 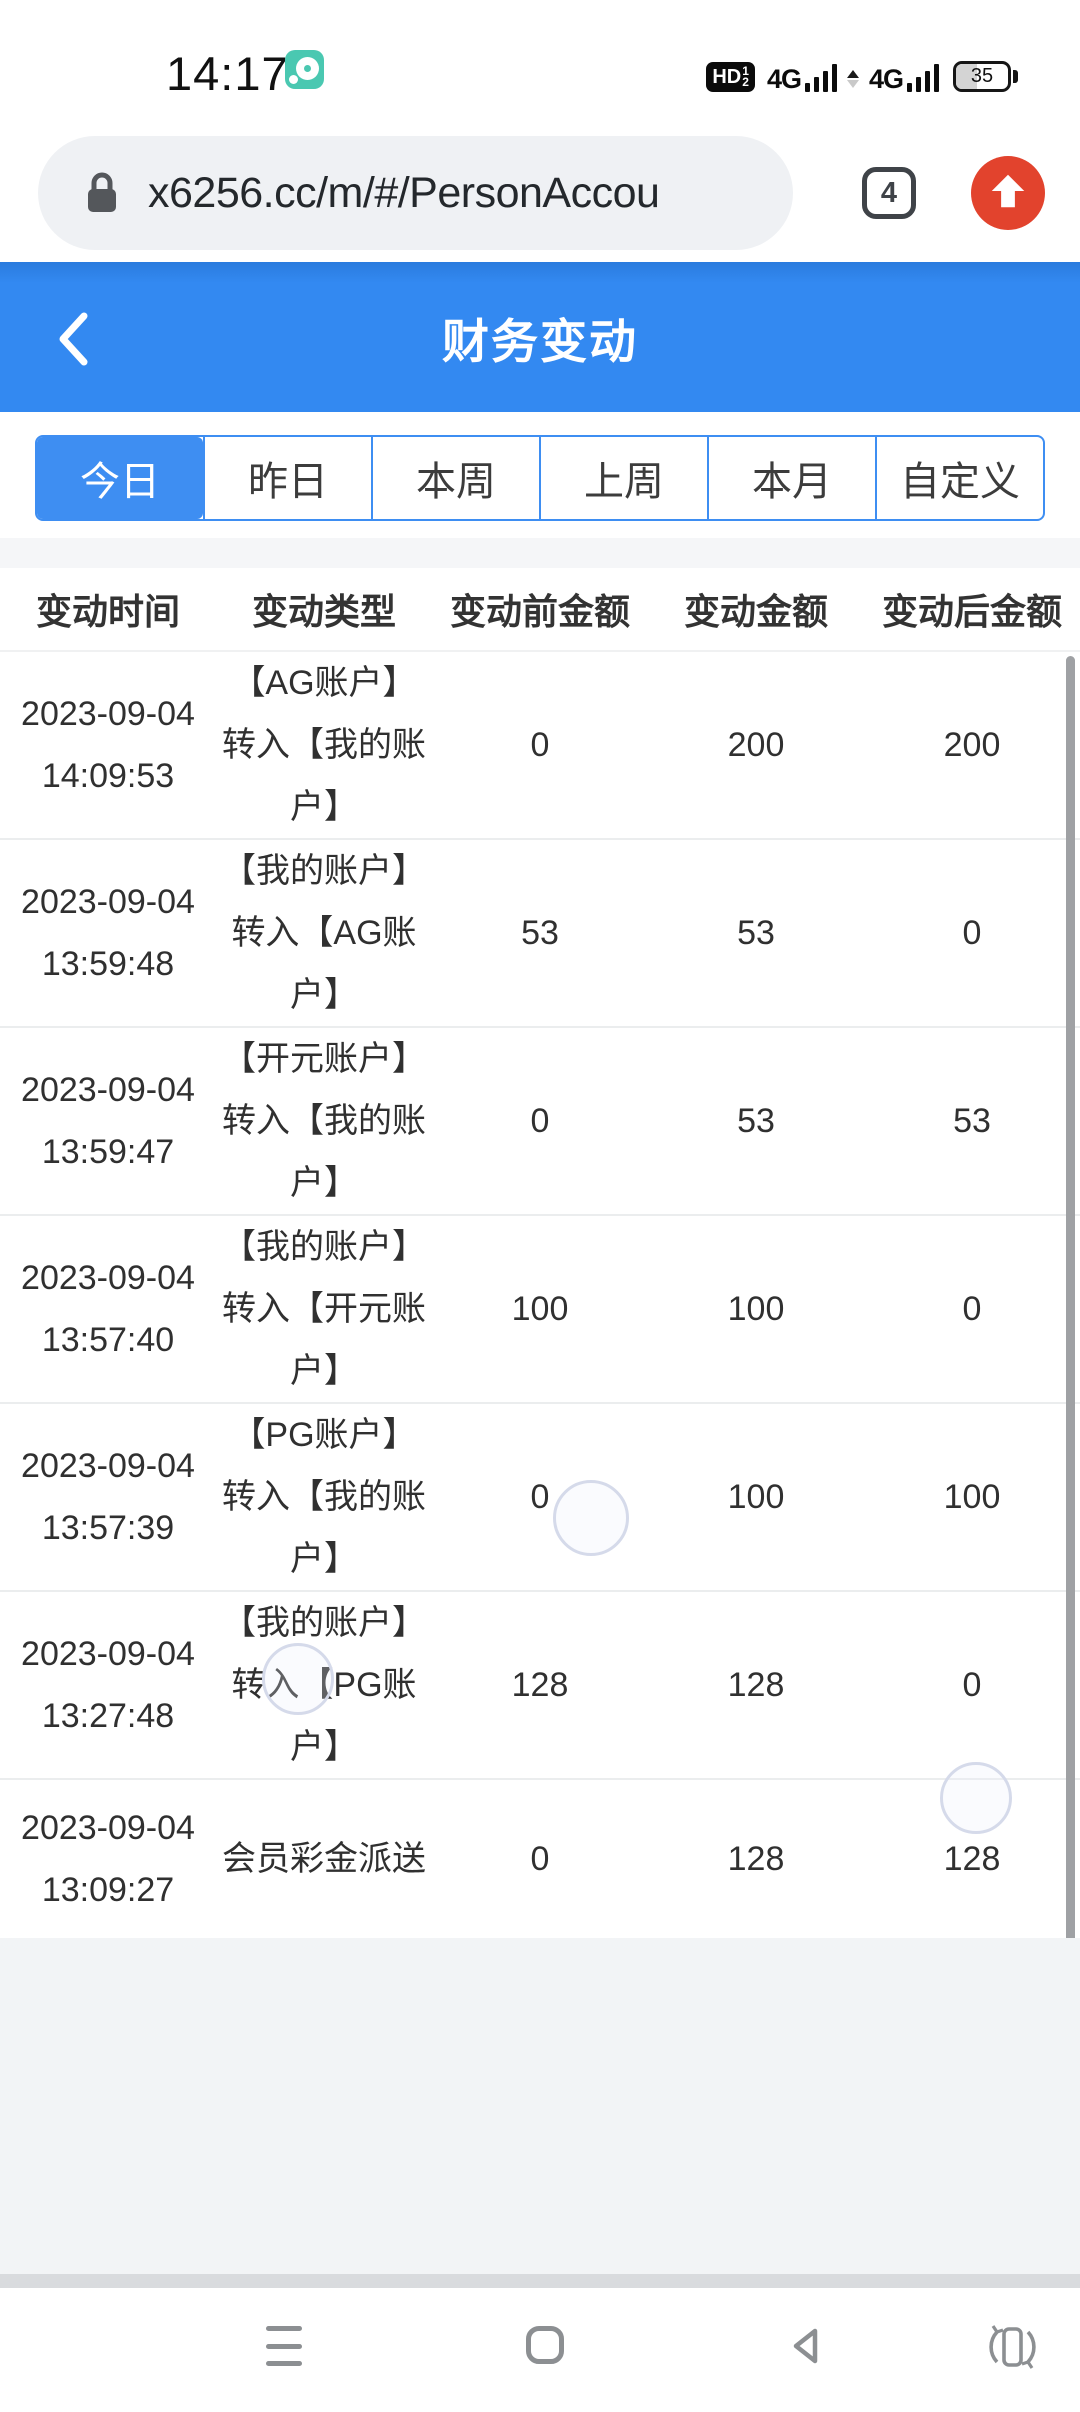 I want to click on android-nav-bar, so click(x=540, y=2350).